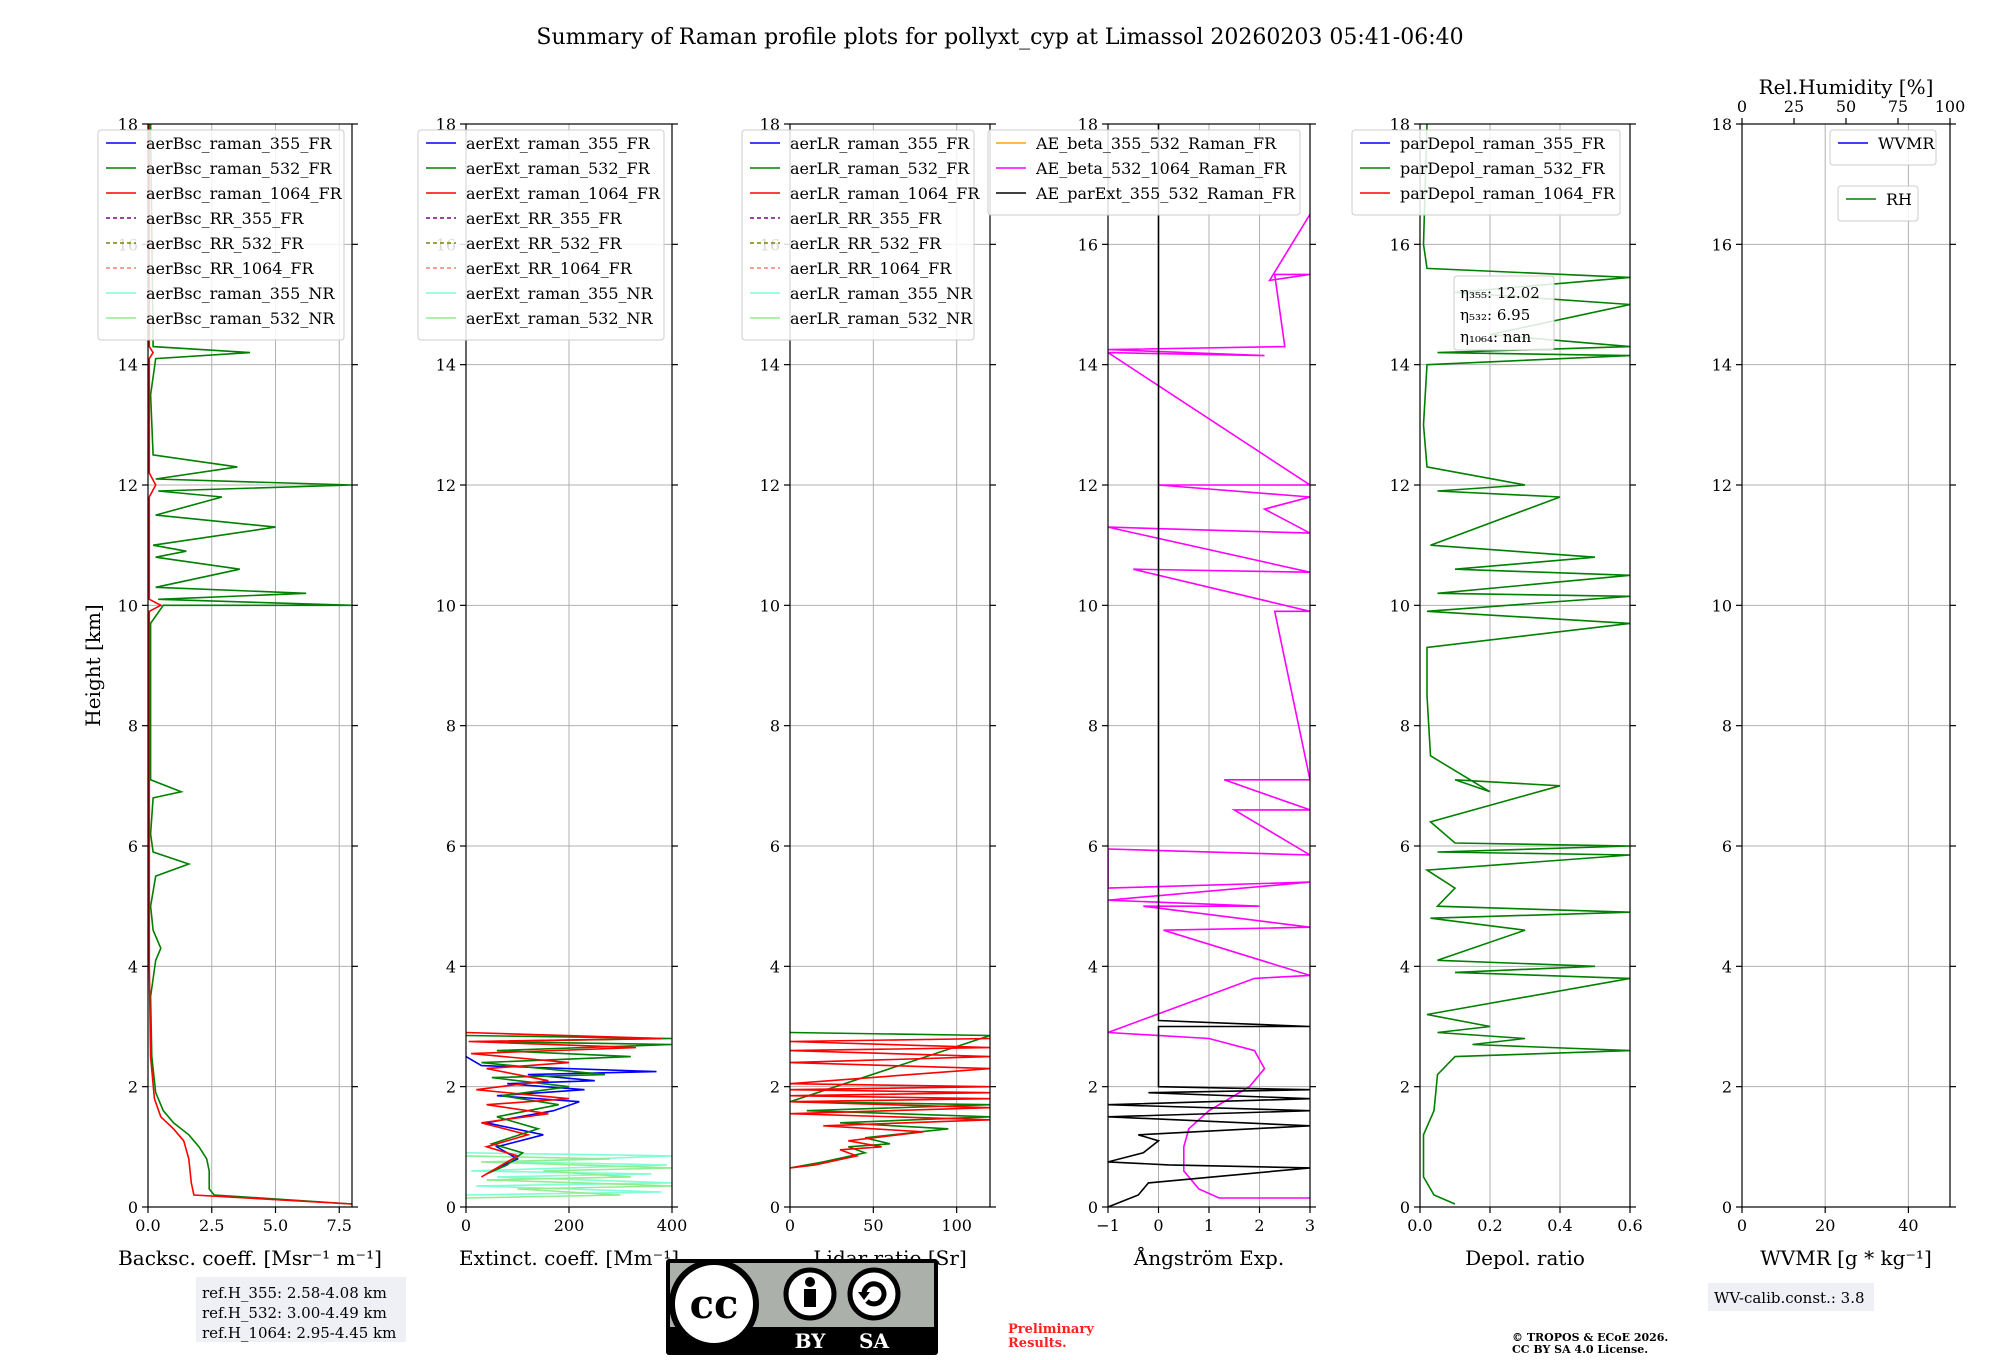 The height and width of the screenshot is (1360, 2000). I want to click on series-aerExt_raman_1064_FR, so click(564, 1104).